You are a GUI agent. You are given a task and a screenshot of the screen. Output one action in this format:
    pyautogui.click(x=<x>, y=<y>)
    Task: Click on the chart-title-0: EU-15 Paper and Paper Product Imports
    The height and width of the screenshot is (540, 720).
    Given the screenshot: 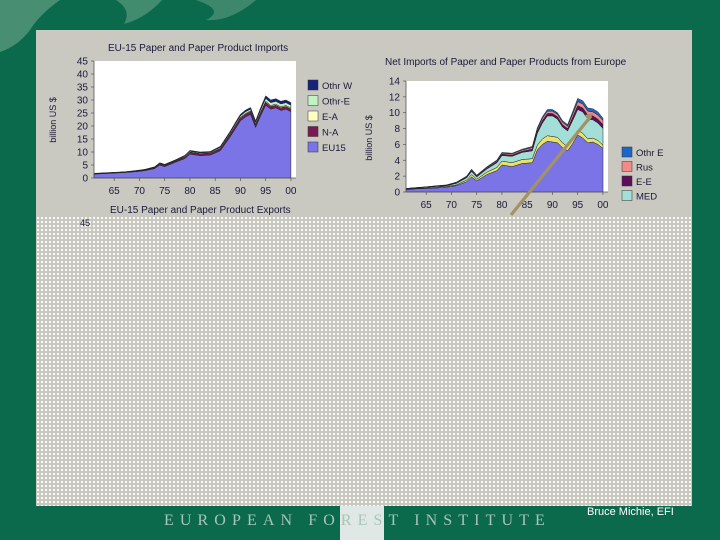 What is the action you would take?
    pyautogui.click(x=198, y=48)
    